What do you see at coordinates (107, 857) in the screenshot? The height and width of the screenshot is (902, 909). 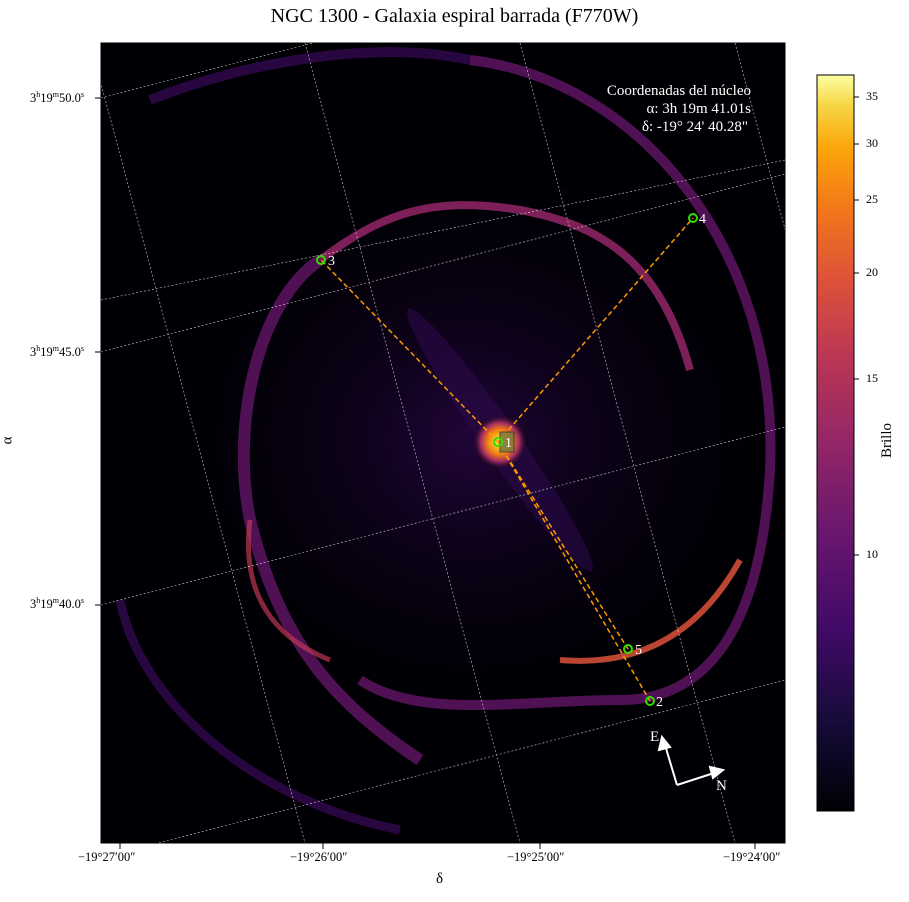 I see `x-tick-label: −19°27′00″` at bounding box center [107, 857].